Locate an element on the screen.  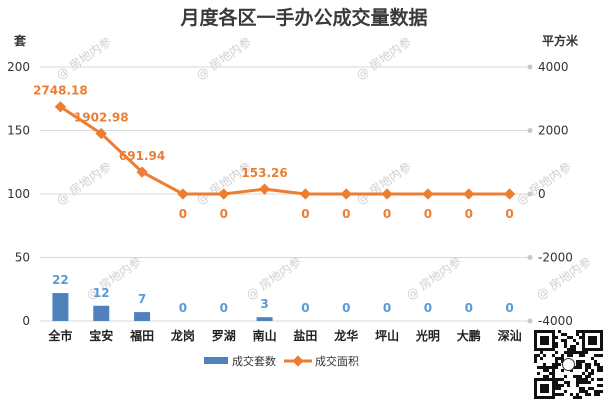
x-tick-label: 龙华 is located at coordinates (346, 335).